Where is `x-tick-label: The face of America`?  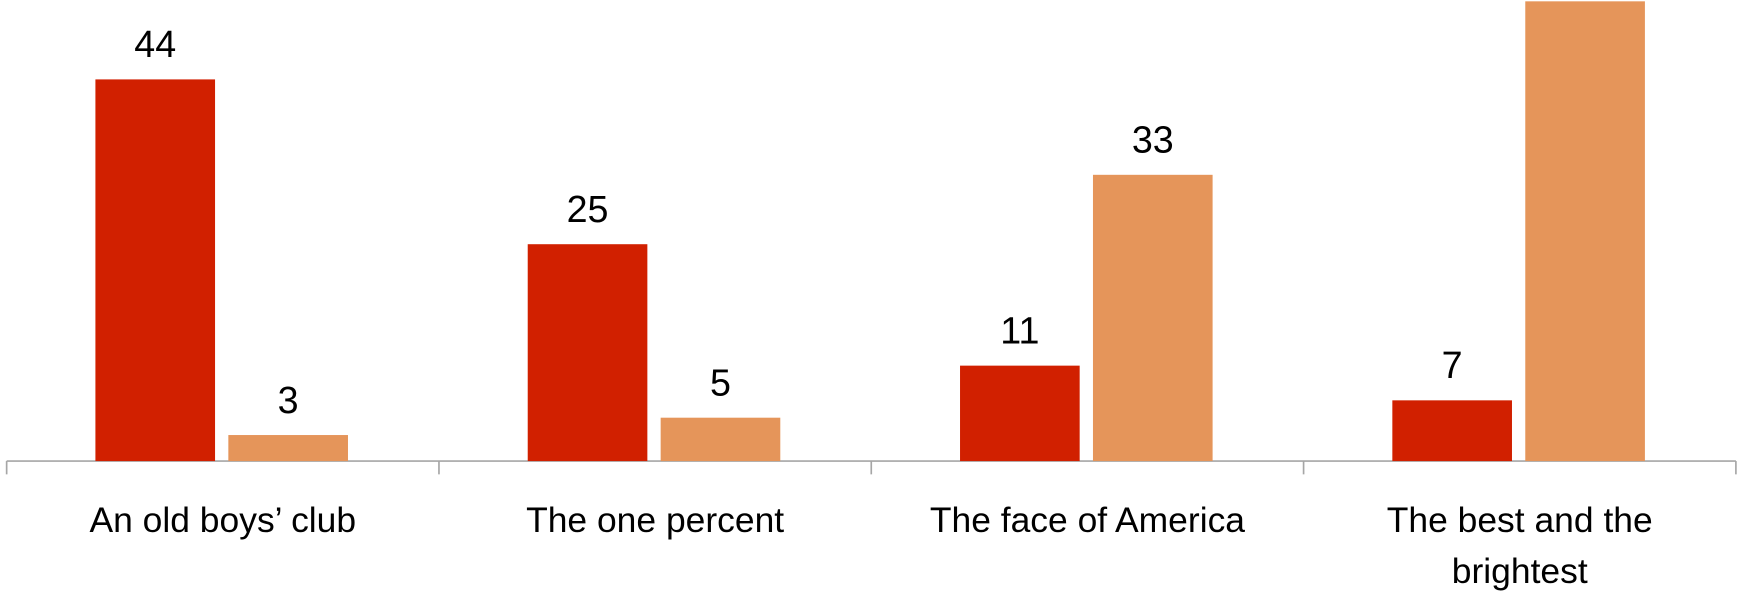 x-tick-label: The face of America is located at coordinates (1087, 520).